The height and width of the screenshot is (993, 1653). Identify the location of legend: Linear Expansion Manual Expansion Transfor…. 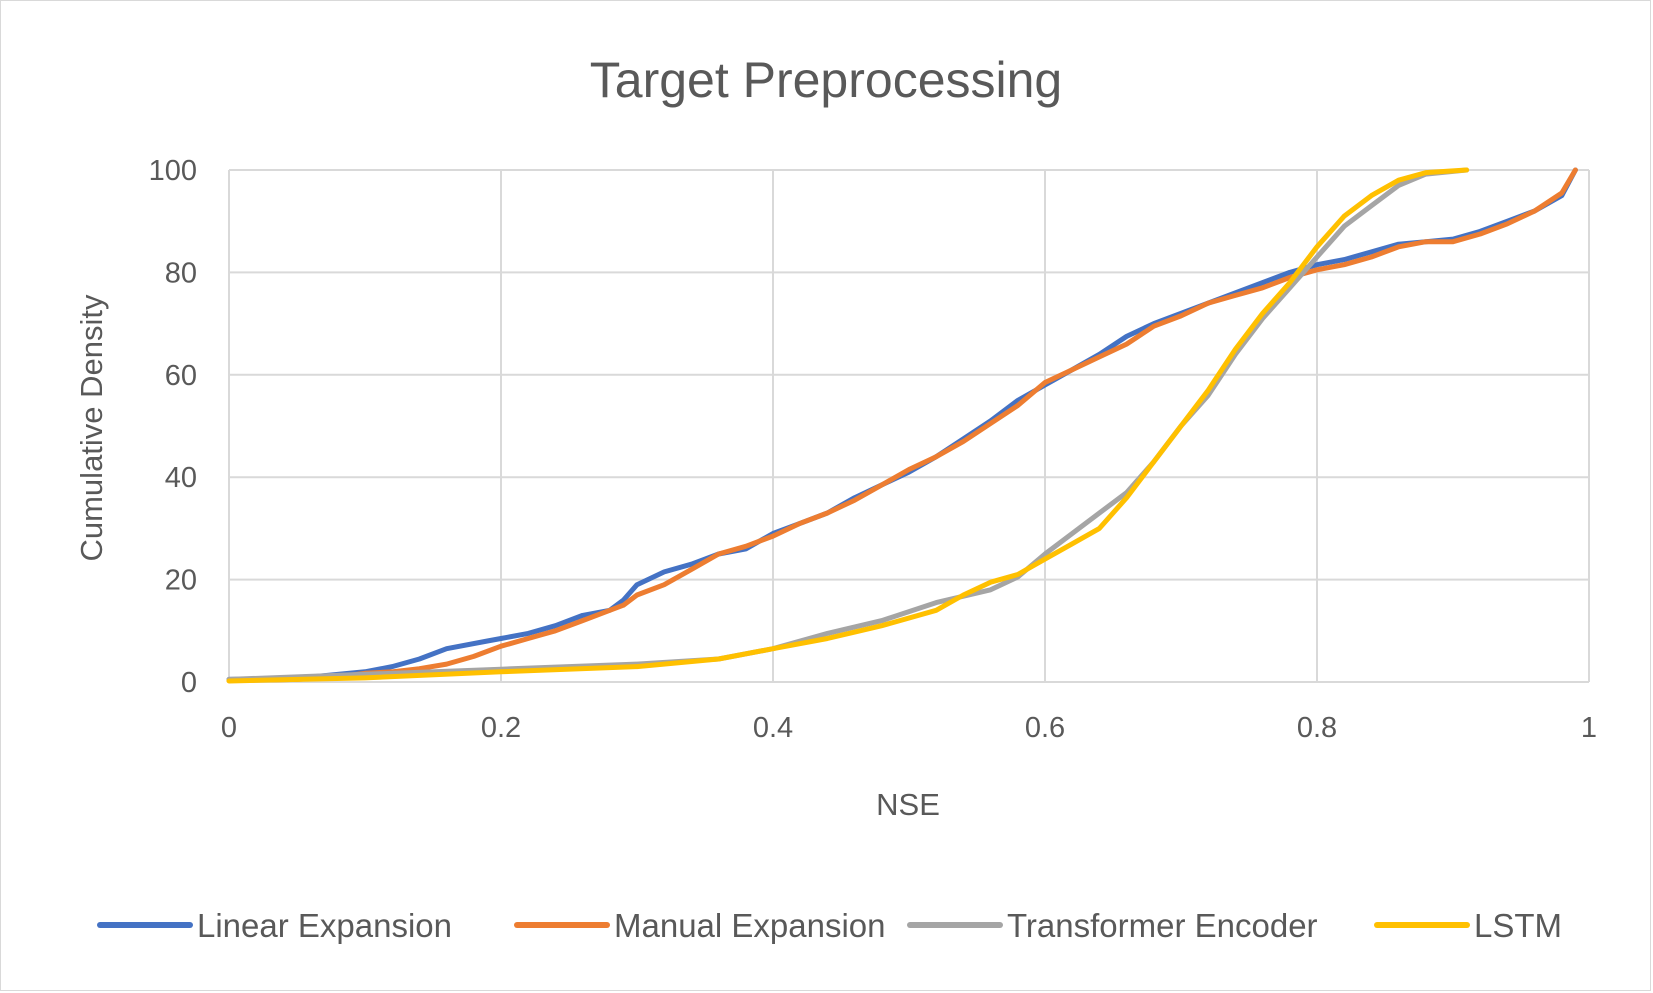
(829, 925).